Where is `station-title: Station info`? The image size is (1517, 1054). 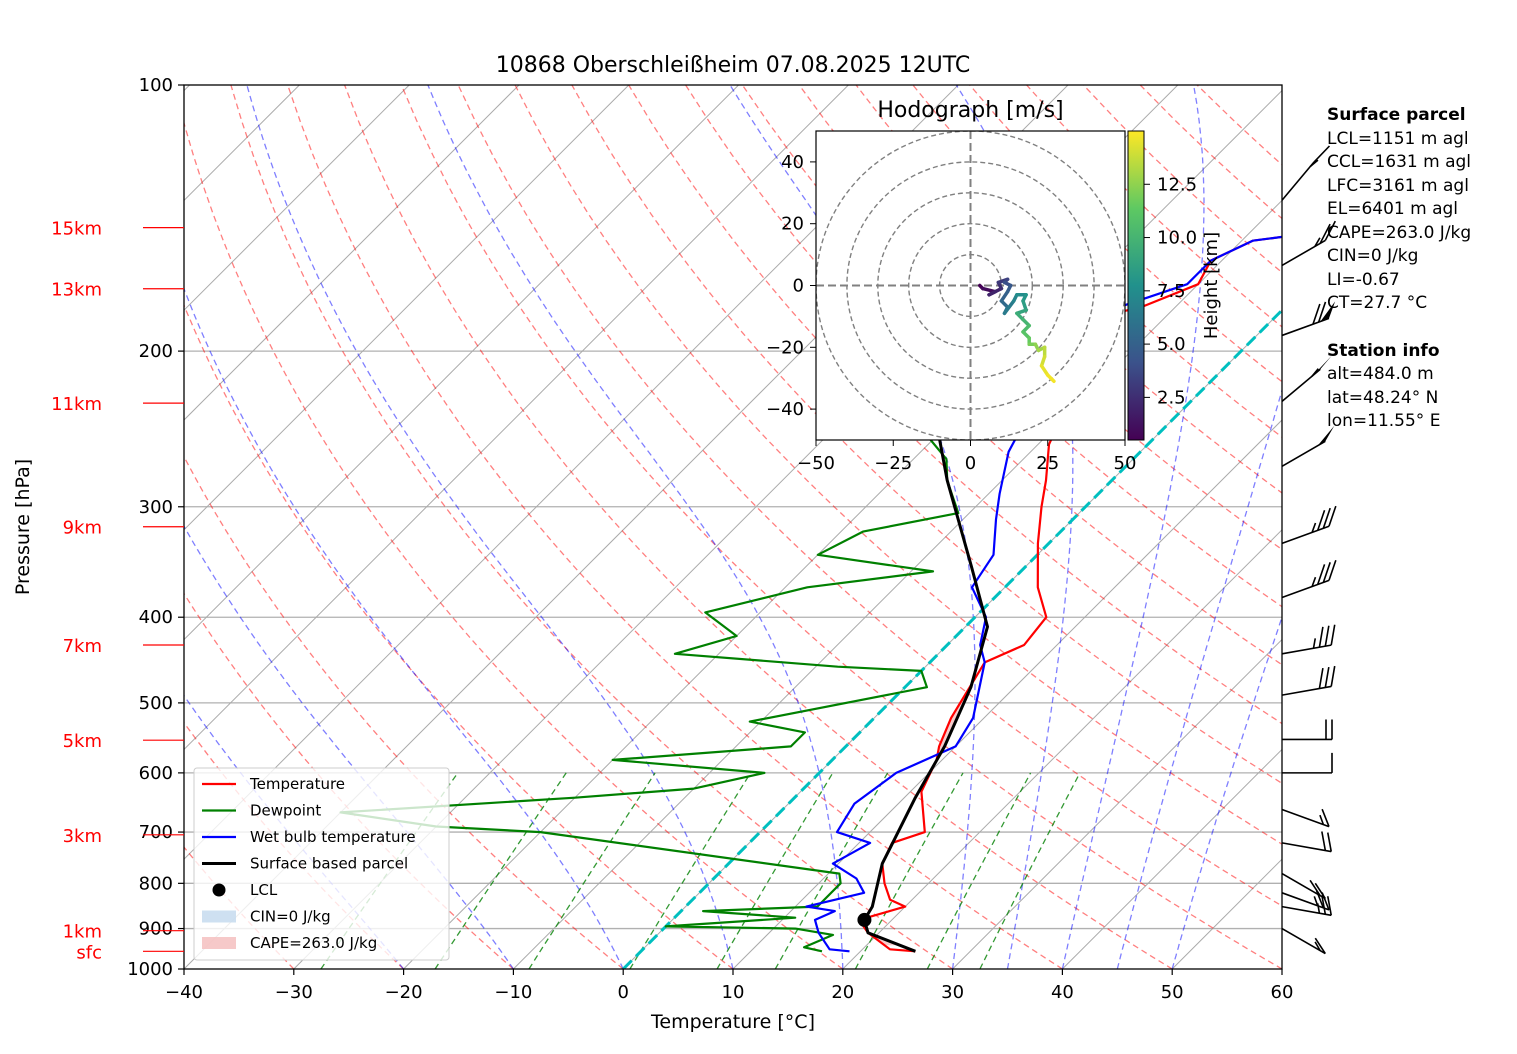 station-title: Station info is located at coordinates (1383, 350).